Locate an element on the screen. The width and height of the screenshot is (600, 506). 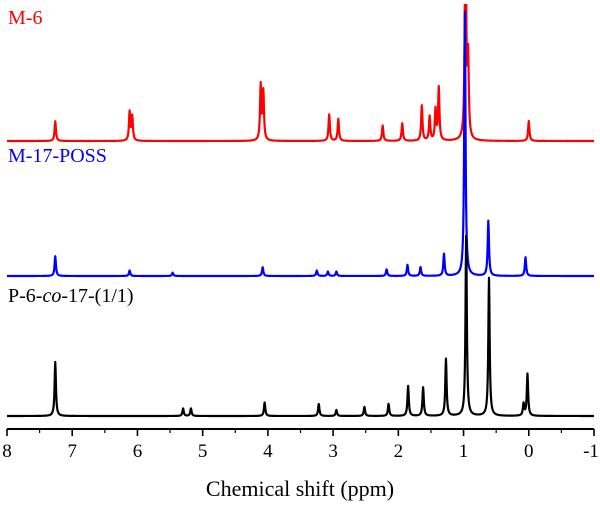
series-label-3-part-2: co is located at coordinates (51, 296).